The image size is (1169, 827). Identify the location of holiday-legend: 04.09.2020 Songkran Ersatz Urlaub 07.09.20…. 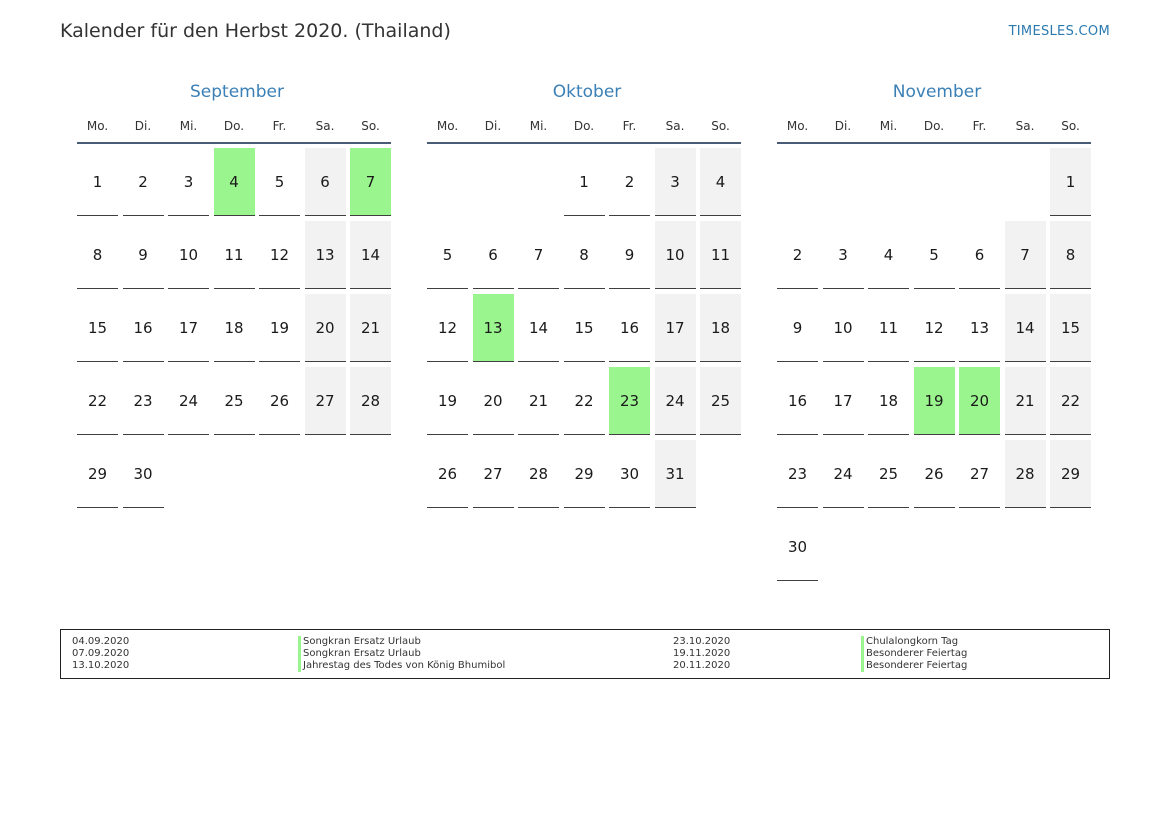
(585, 654).